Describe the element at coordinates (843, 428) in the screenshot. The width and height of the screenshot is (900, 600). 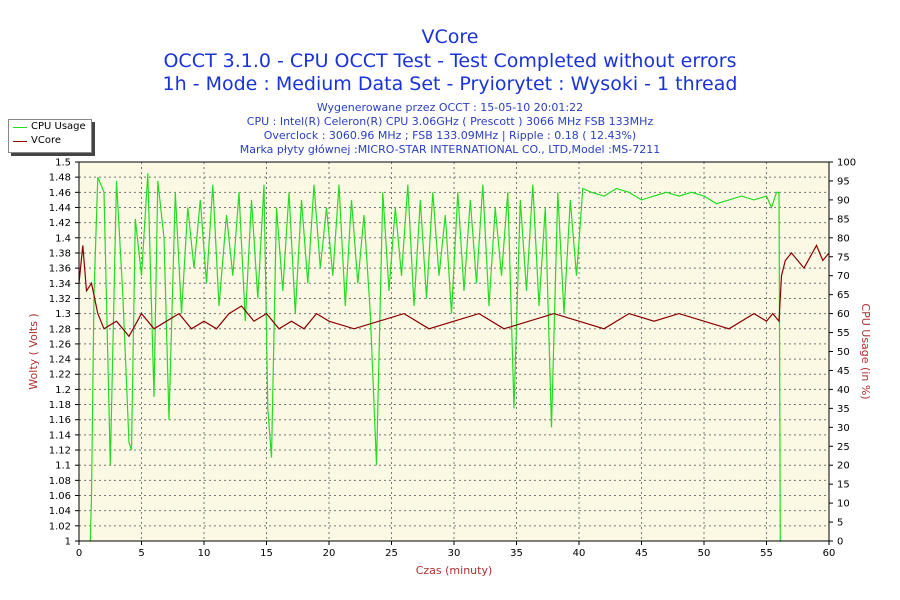
I see `y-right-tick-label: 30` at that location.